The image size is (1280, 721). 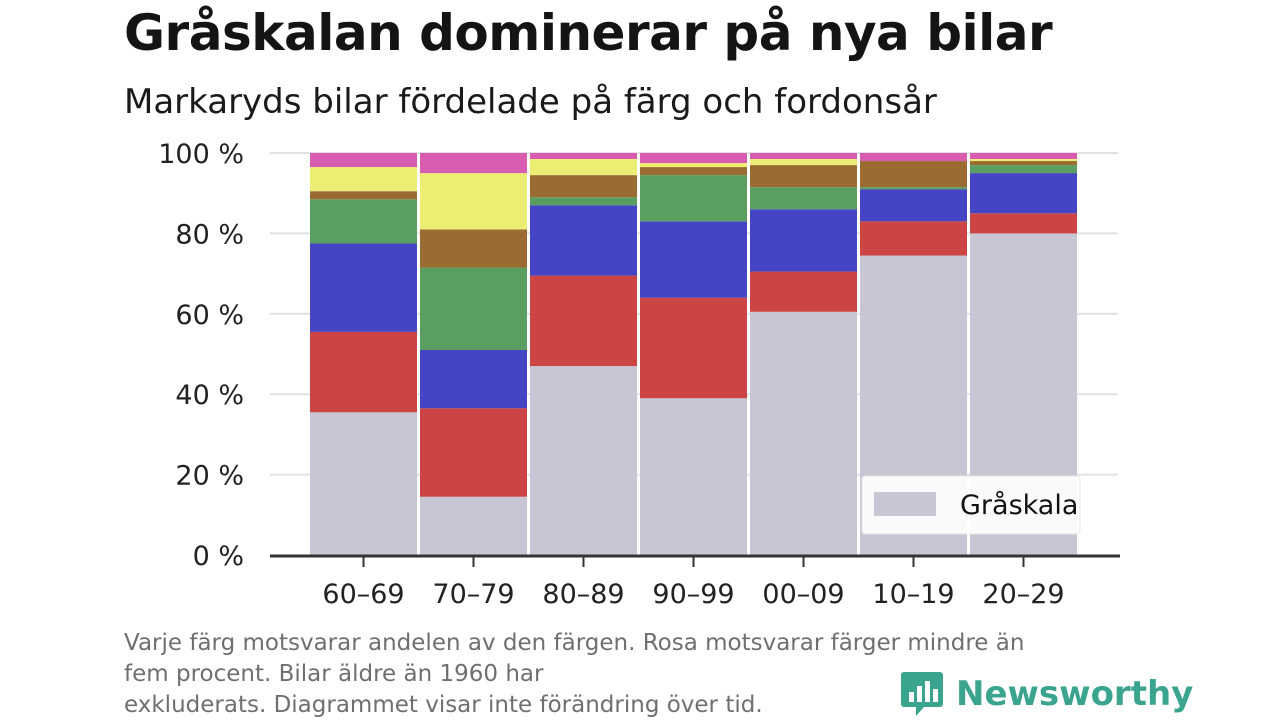 I want to click on bar-segment-00–09-s3, so click(x=803, y=198).